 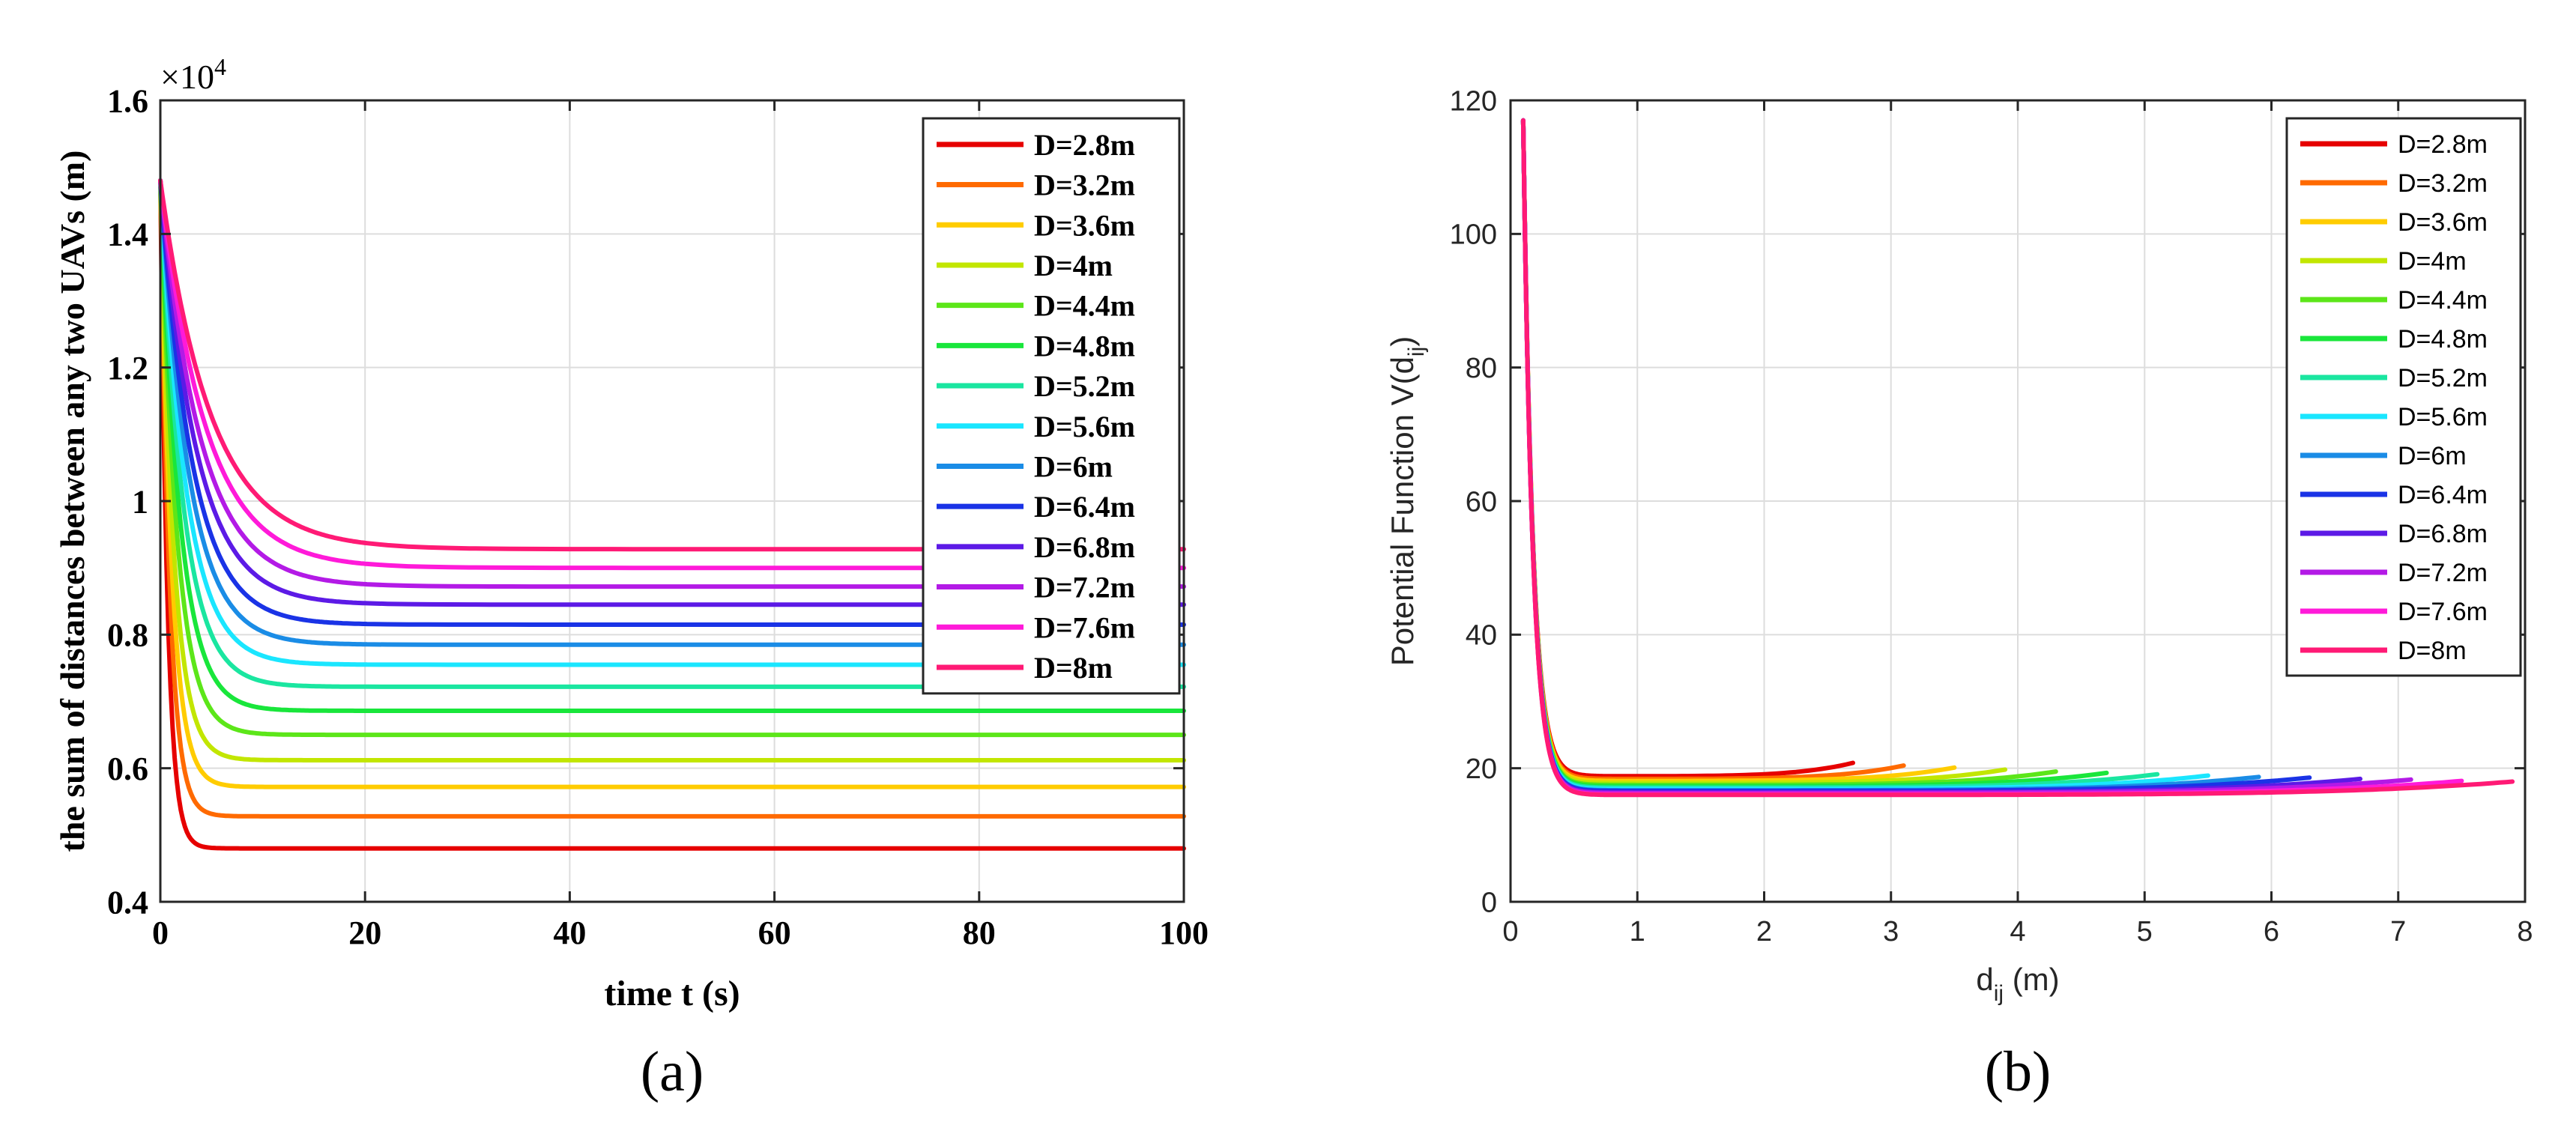 What do you see at coordinates (1084, 547) in the screenshot?
I see `a-legend-label: D=6.8m` at bounding box center [1084, 547].